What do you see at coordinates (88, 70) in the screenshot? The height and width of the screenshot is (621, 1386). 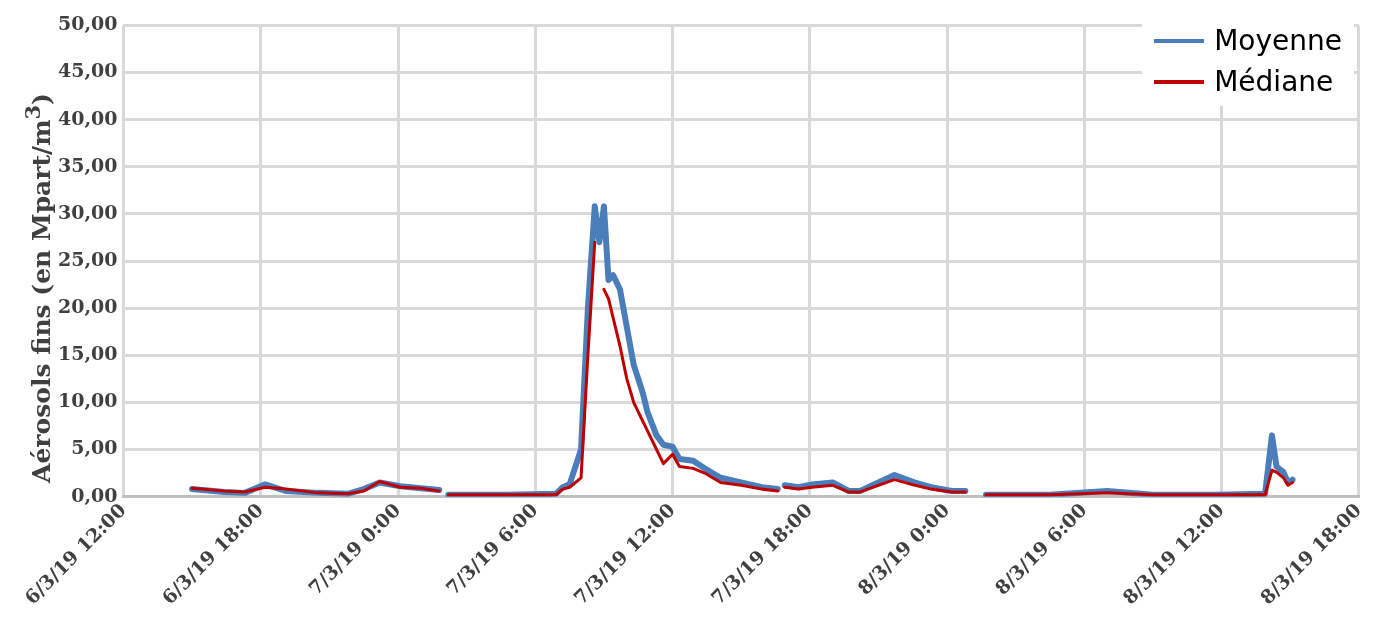 I see `y-tick-label: 45,00` at bounding box center [88, 70].